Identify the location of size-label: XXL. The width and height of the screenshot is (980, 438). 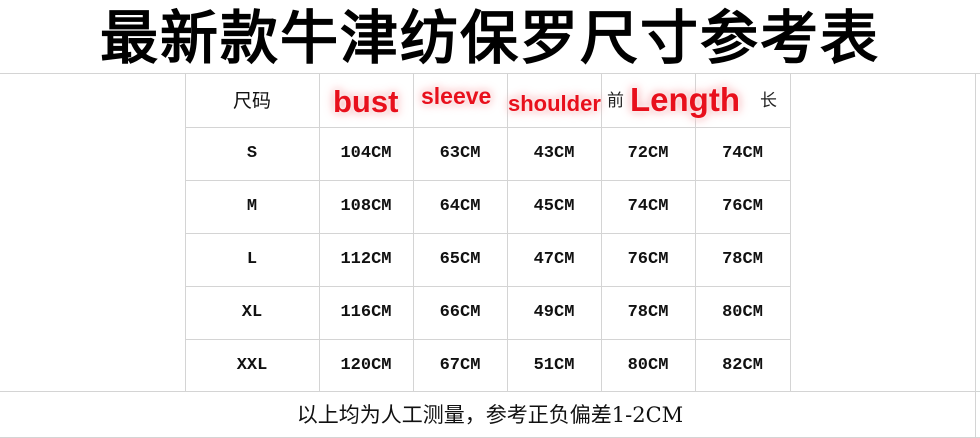
(252, 365).